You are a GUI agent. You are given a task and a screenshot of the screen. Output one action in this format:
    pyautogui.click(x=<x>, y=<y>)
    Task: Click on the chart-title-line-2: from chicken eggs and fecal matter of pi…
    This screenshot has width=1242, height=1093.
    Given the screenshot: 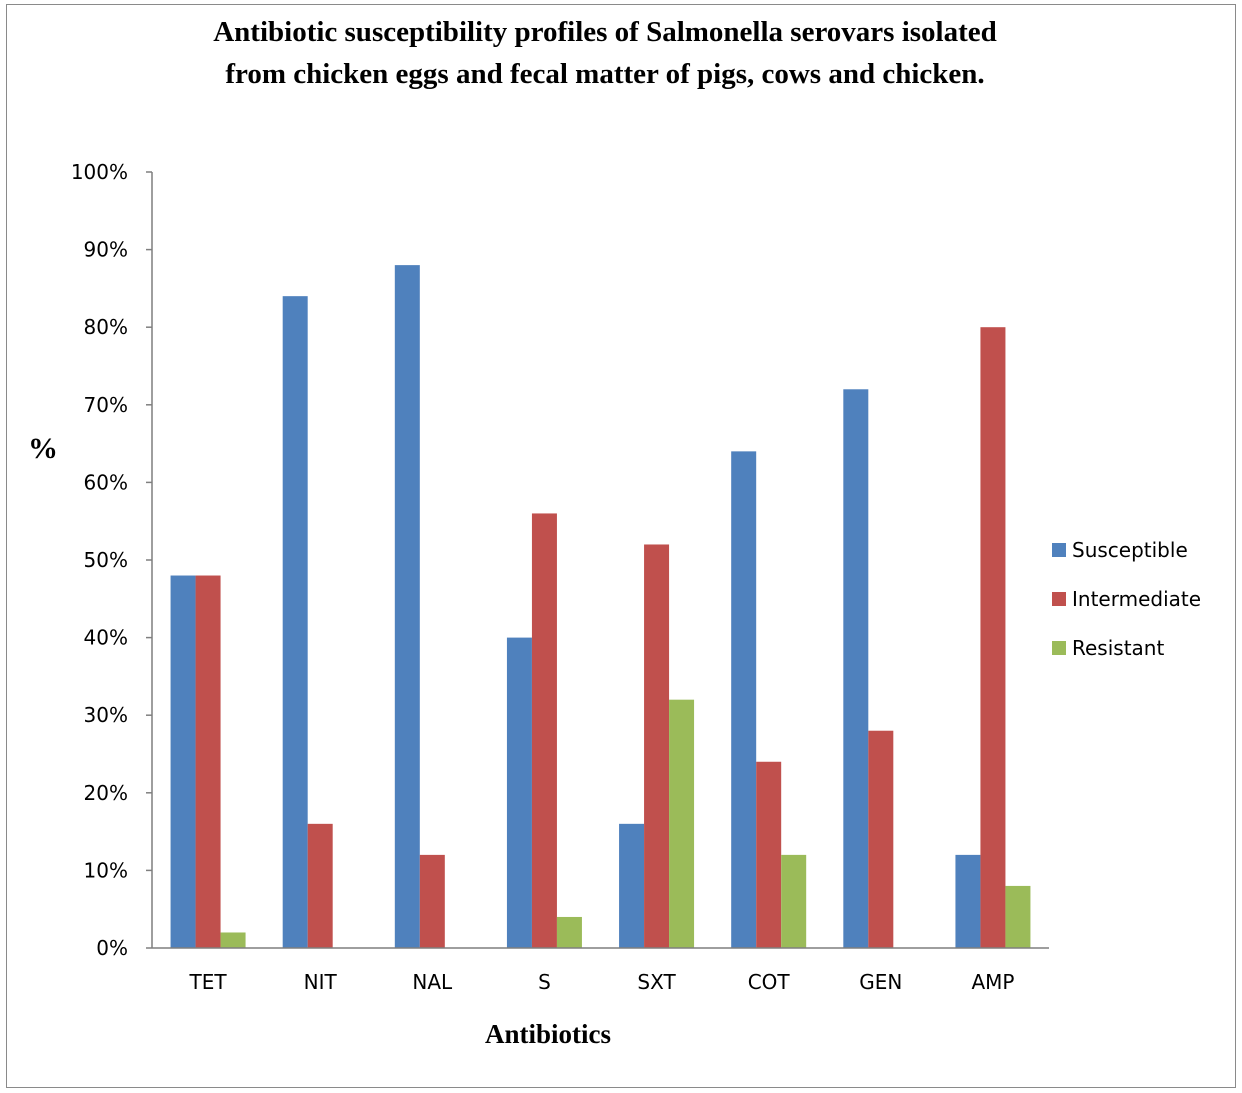 What is the action you would take?
    pyautogui.click(x=604, y=74)
    